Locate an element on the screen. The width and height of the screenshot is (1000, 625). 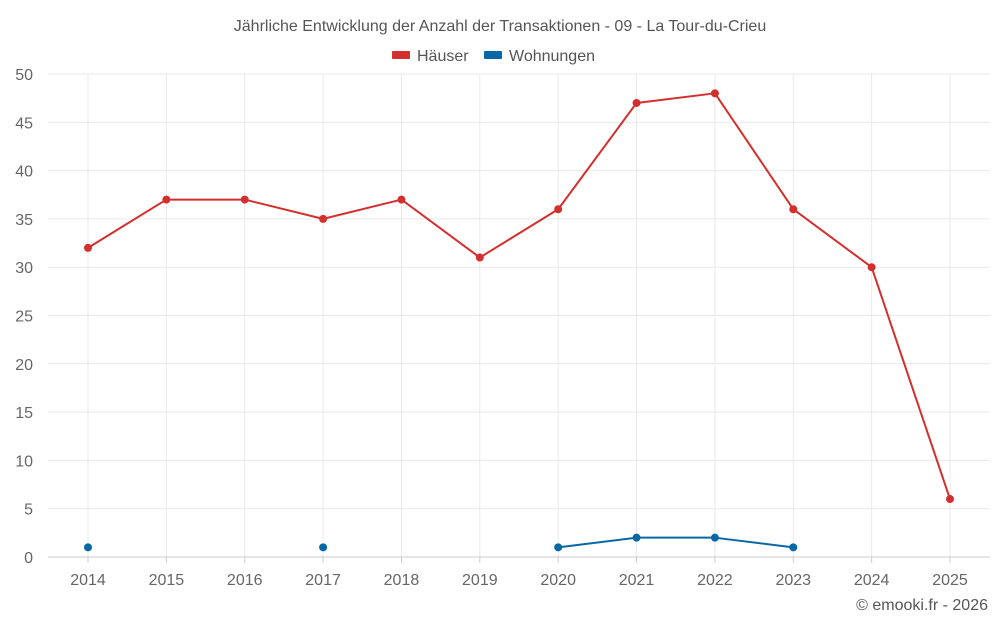
y-tick-label: 50 is located at coordinates (24, 75).